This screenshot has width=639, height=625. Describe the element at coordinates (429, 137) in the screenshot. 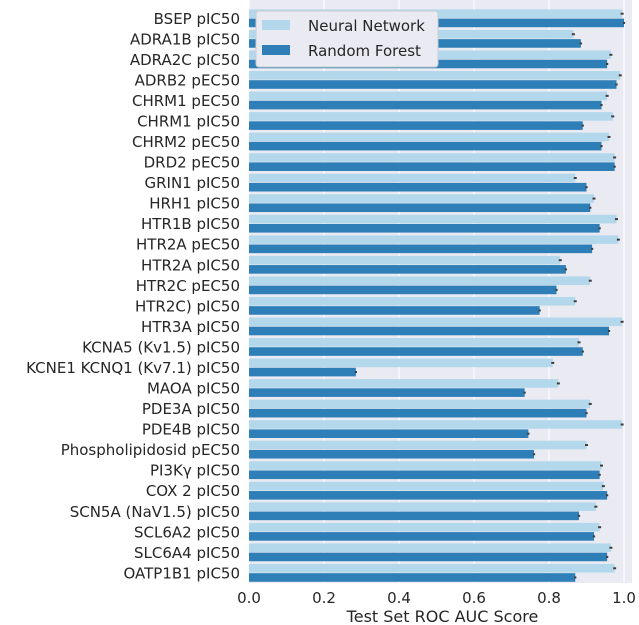

I see `bar-neural-network-chrm2-pec50` at that location.